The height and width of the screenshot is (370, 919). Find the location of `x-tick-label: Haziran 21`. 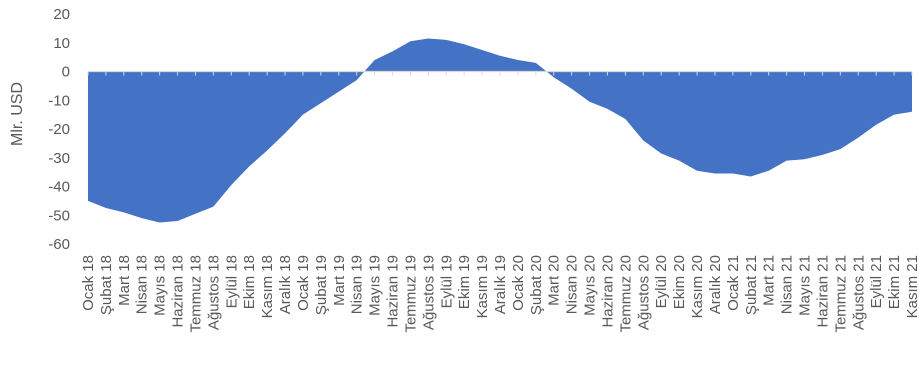

x-tick-label: Haziran 21 is located at coordinates (822, 291).